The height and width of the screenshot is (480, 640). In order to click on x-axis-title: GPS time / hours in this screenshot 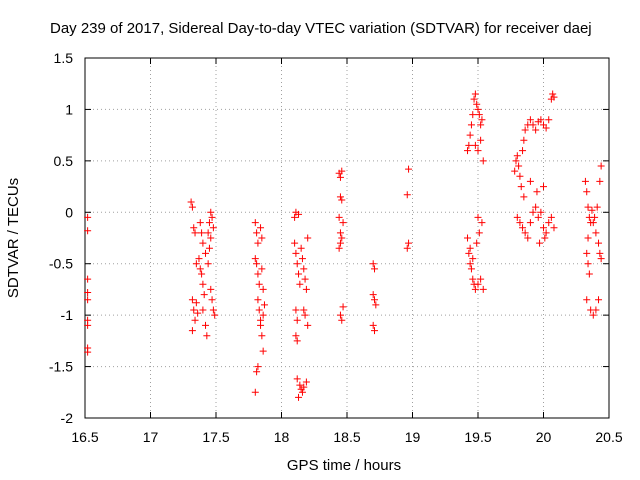, I will do `click(344, 465)`.